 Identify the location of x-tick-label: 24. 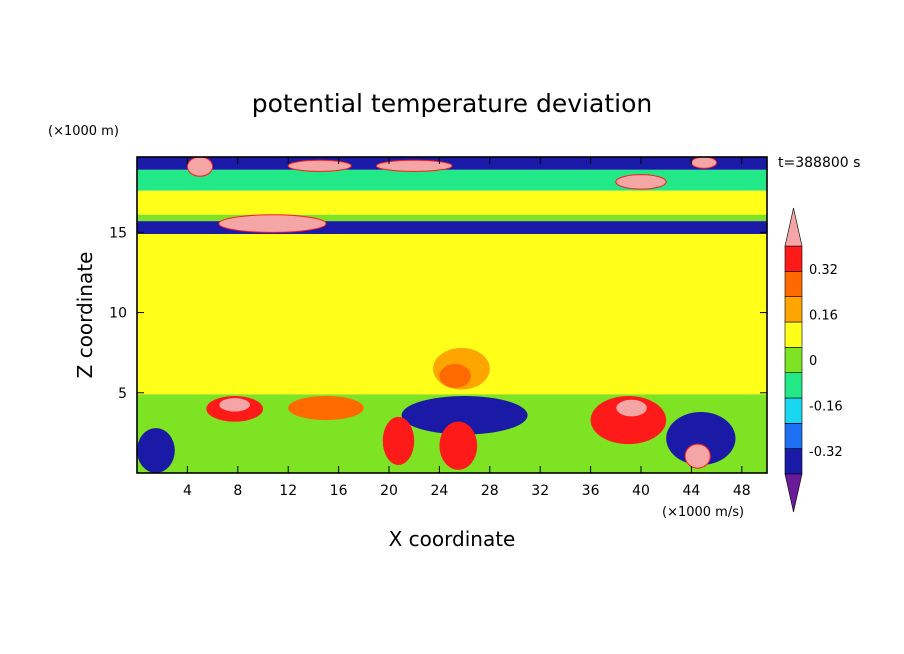
(439, 491).